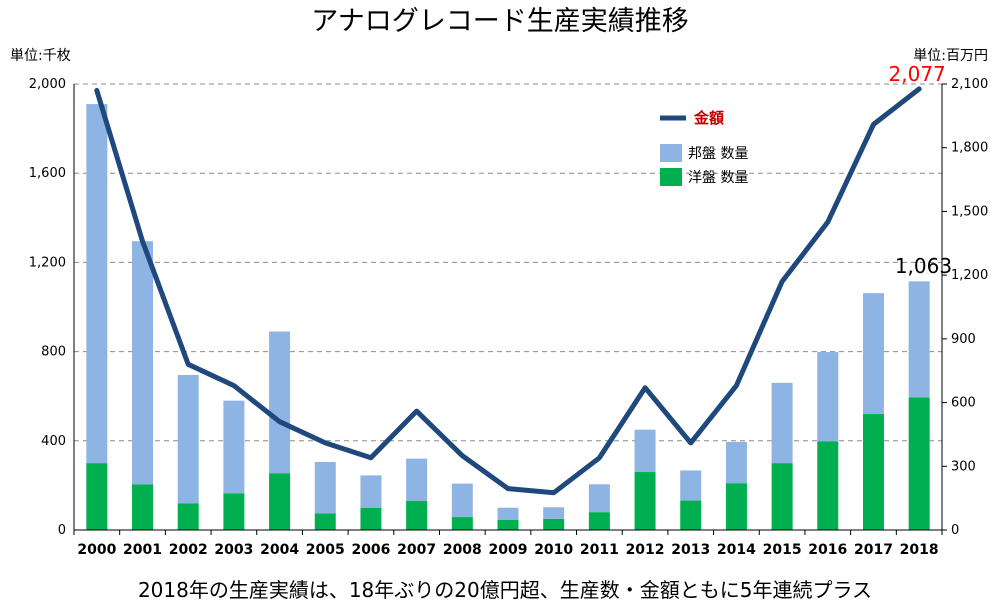 The height and width of the screenshot is (609, 1000). Describe the element at coordinates (97, 284) in the screenshot. I see `bar-domestic-2000` at that location.